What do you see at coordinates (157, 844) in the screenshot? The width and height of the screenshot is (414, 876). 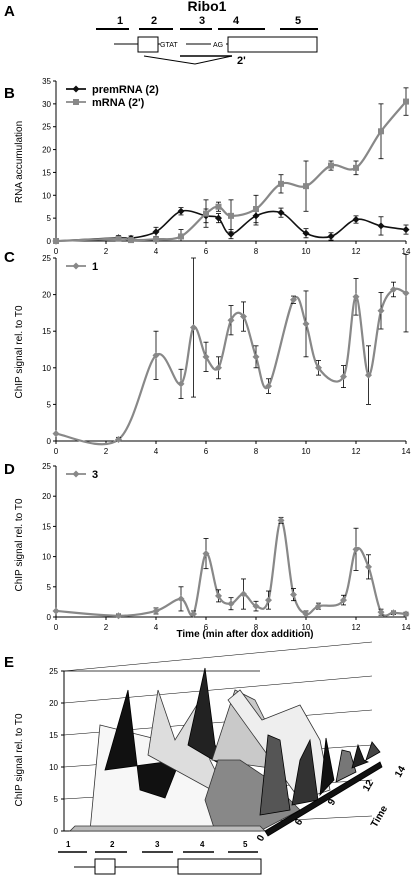 I see `category-3: 3` at bounding box center [157, 844].